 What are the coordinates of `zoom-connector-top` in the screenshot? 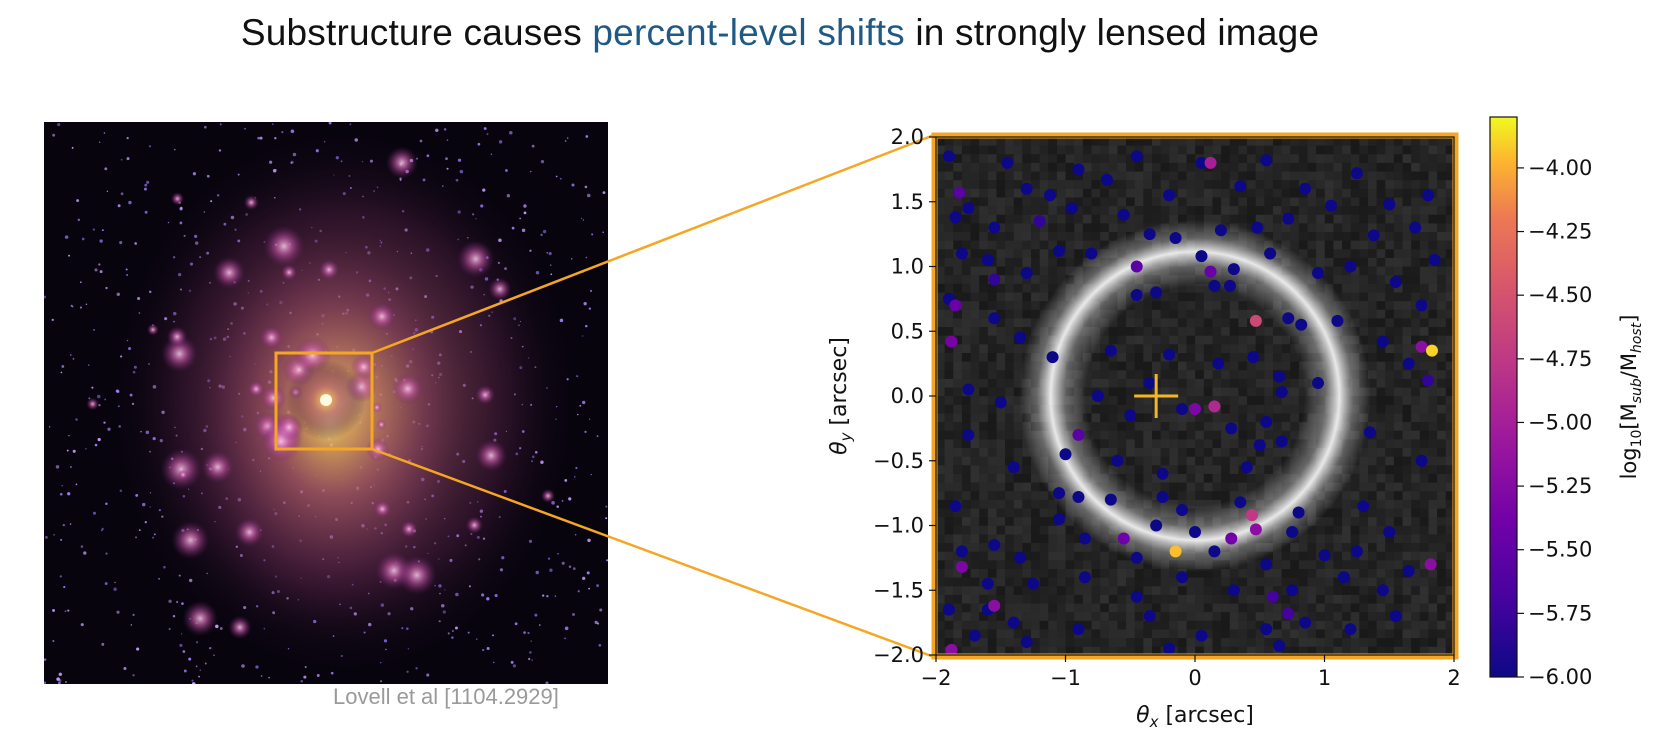 It's located at (653, 244).